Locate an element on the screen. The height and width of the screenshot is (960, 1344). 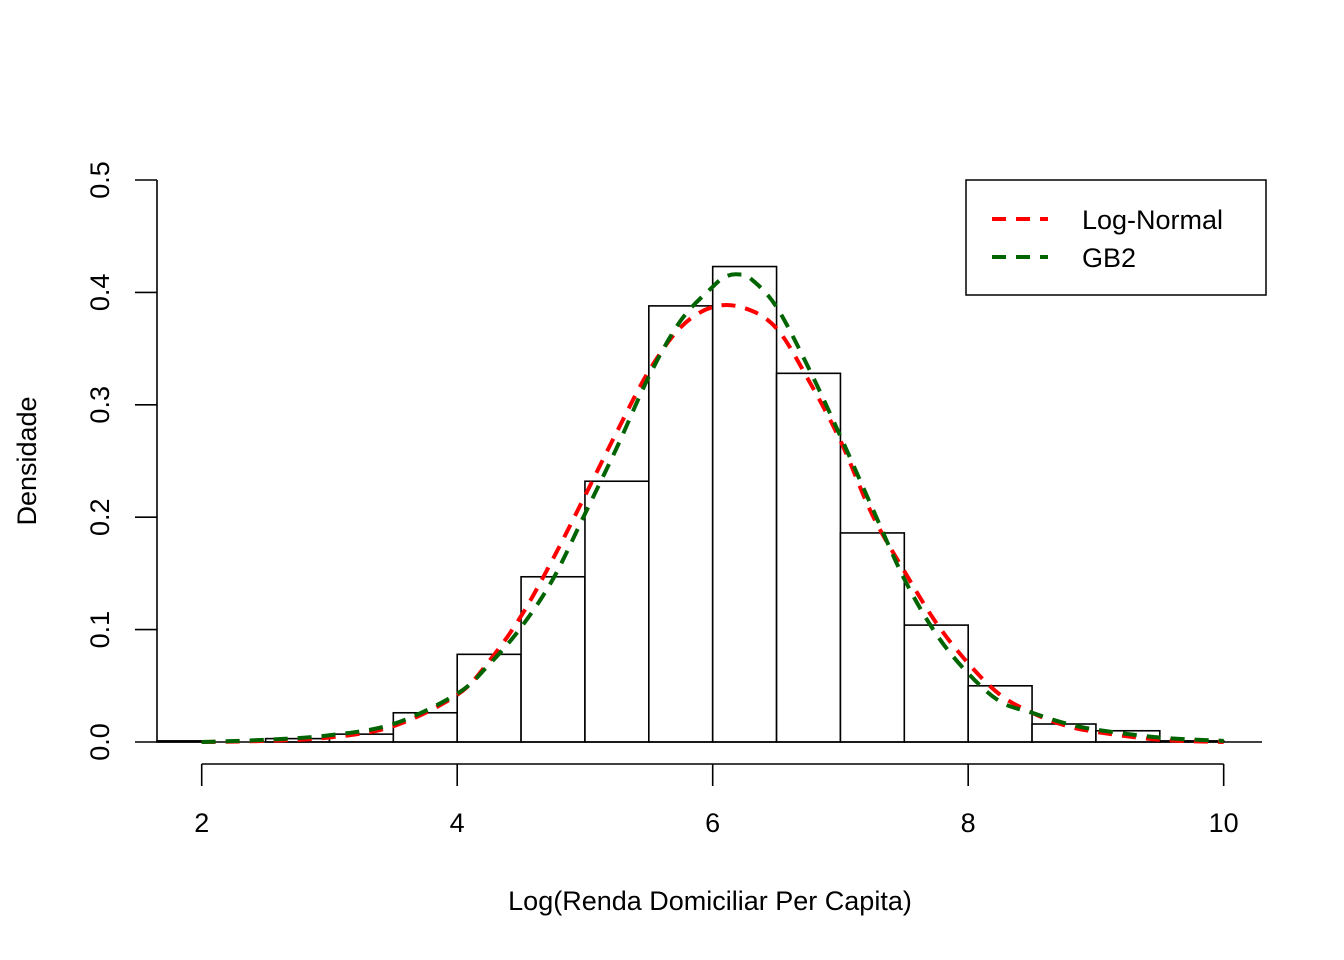
y-tick-label: 0.3 is located at coordinates (100, 405).